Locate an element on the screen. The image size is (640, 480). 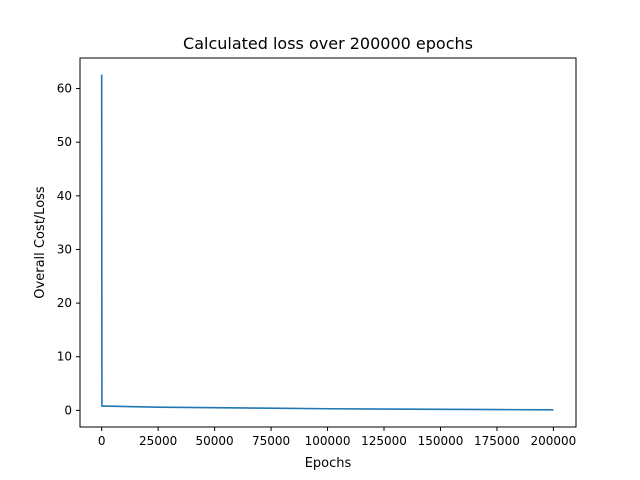
y-tick-label: 60 is located at coordinates (64, 89).